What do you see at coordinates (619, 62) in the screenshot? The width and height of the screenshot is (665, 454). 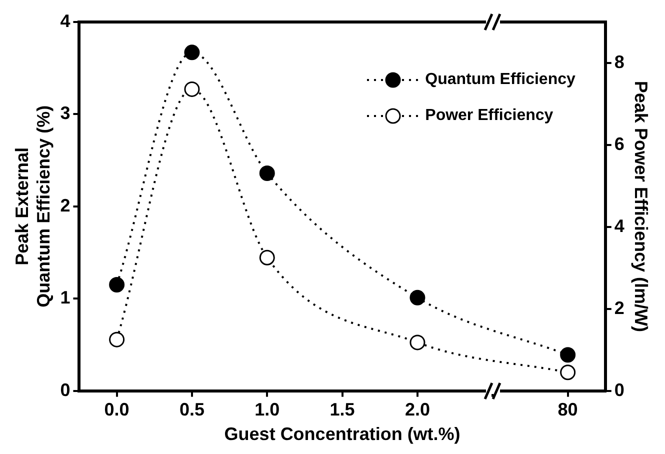 I see `y2-tick-label: 8` at bounding box center [619, 62].